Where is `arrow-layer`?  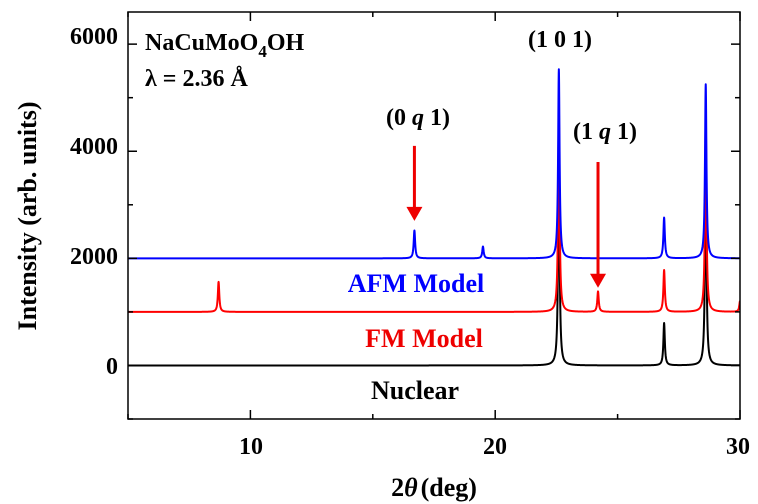
arrow-layer is located at coordinates (506, 216).